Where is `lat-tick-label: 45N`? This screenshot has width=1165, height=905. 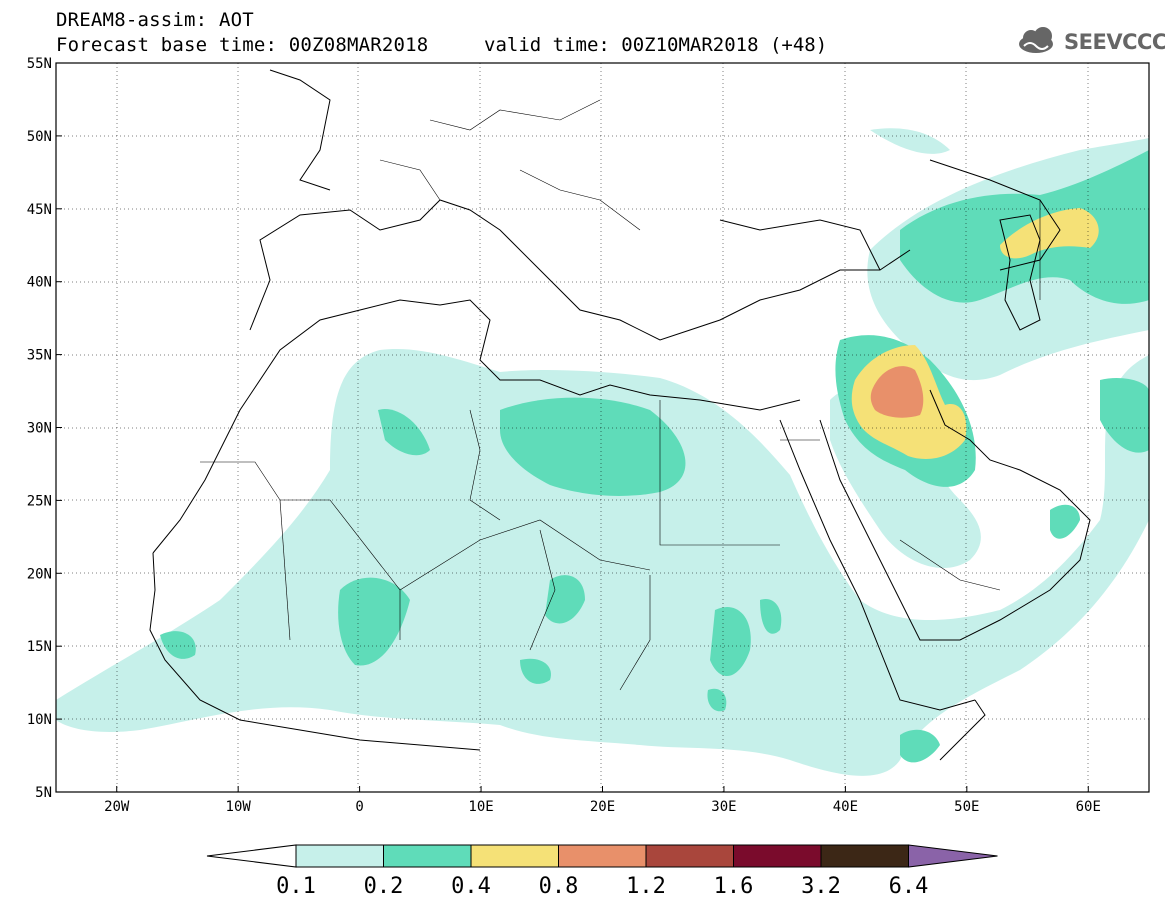 lat-tick-label: 45N is located at coordinates (39, 210).